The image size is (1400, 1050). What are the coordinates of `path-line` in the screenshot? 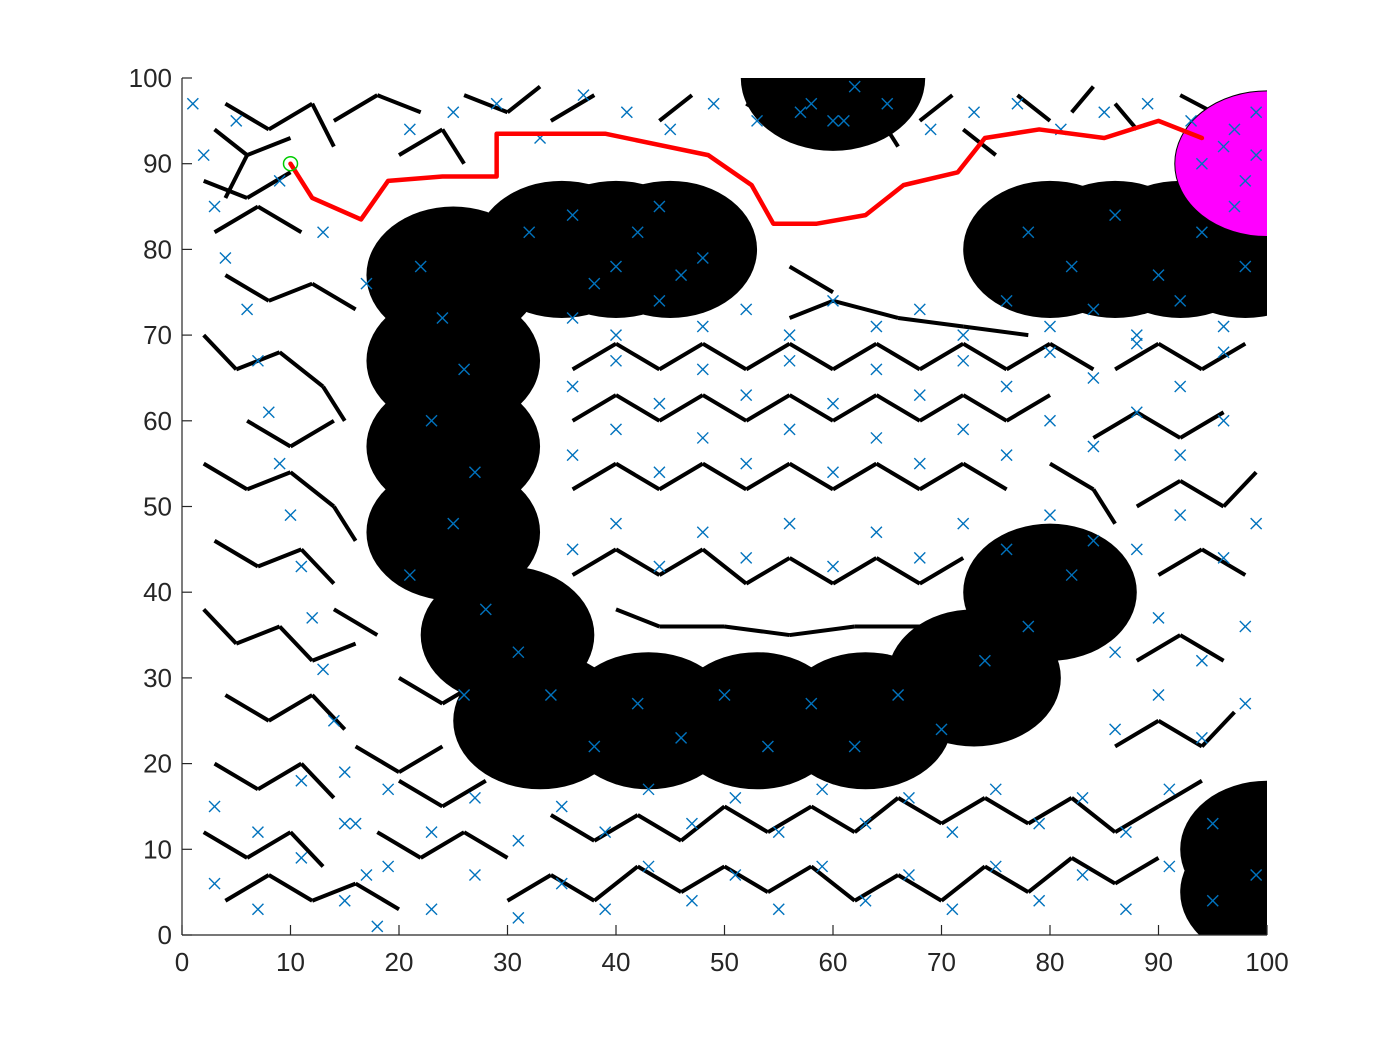 It's located at (746, 172).